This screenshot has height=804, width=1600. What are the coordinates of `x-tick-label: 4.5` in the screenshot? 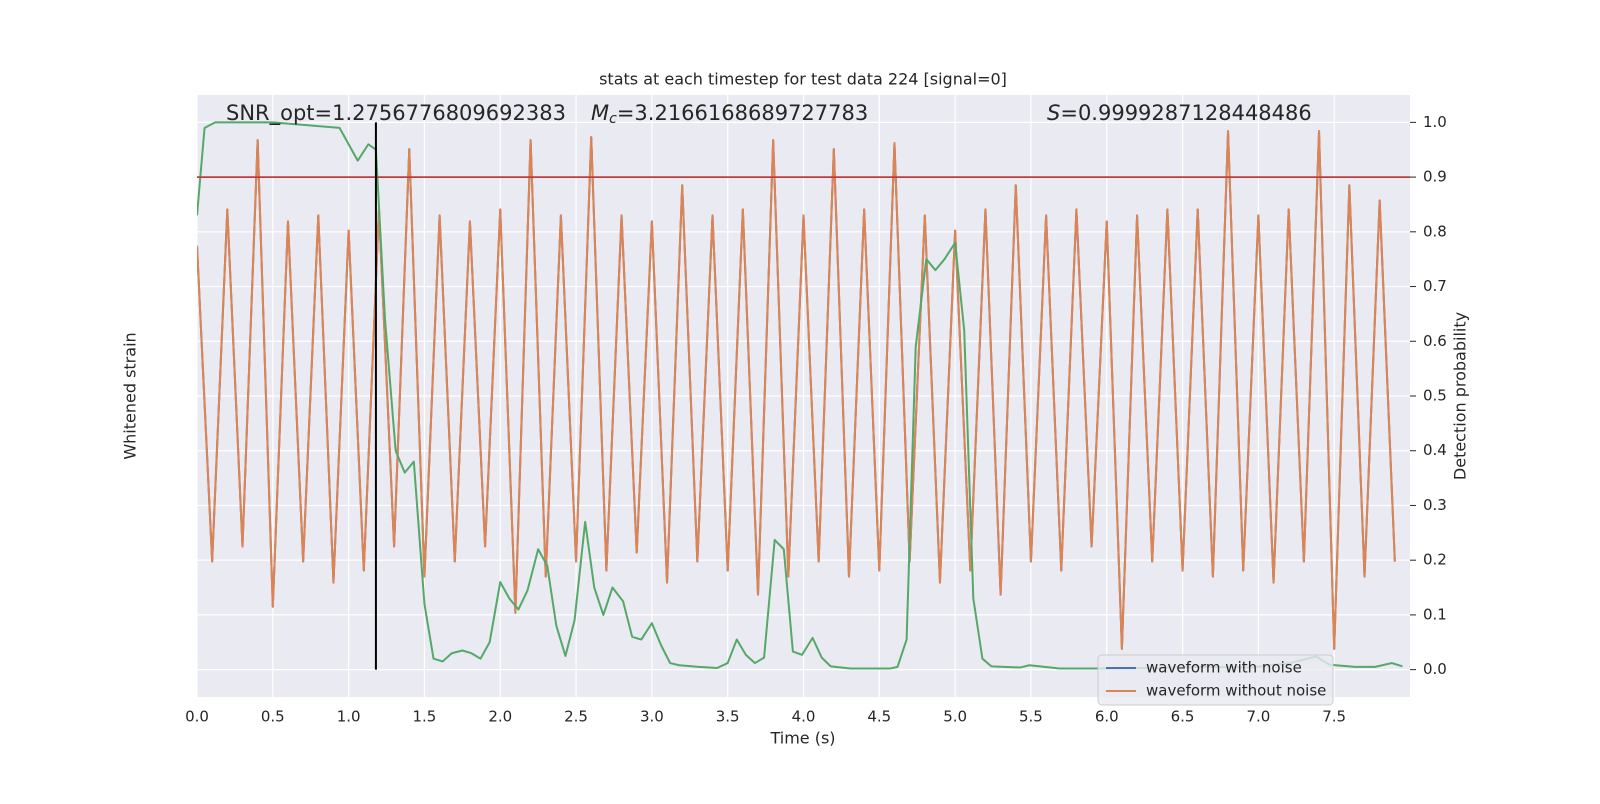 It's located at (879, 717).